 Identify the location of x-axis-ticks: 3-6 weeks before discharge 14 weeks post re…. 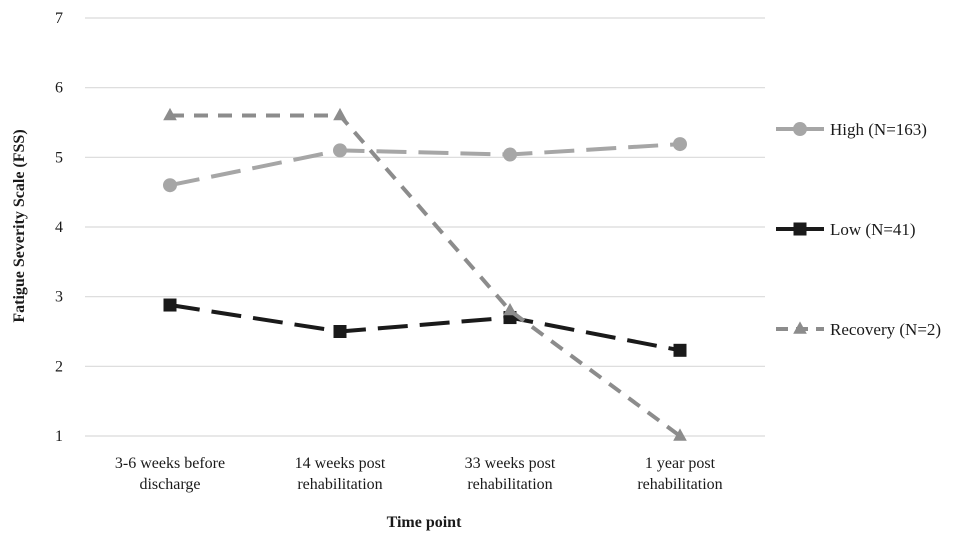
(419, 474).